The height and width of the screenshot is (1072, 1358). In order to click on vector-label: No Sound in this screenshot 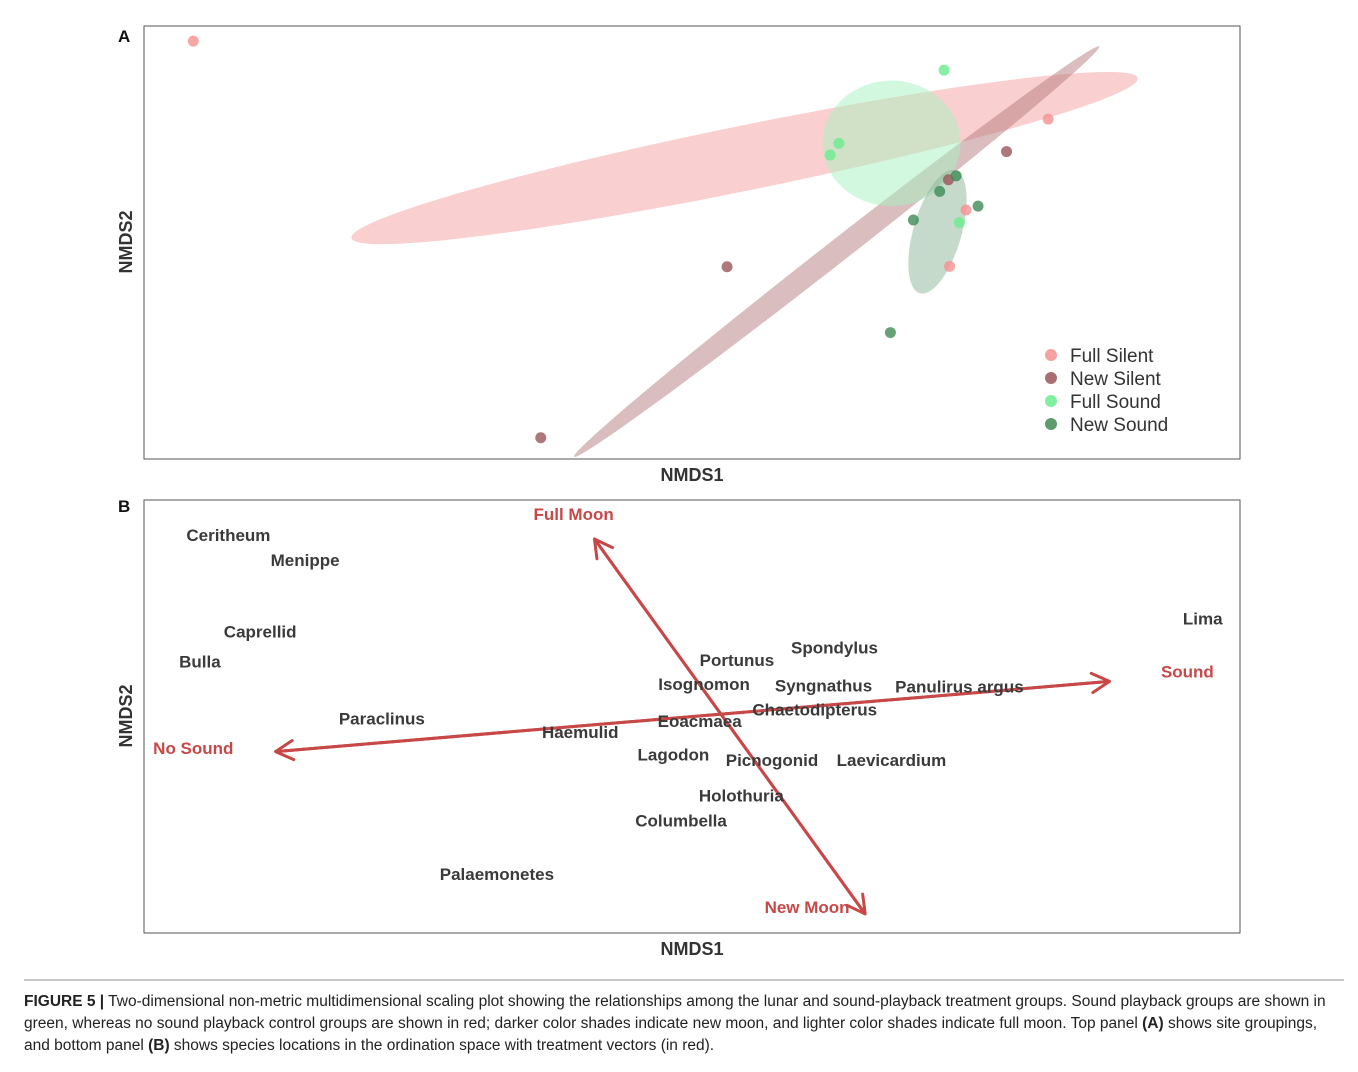, I will do `click(193, 748)`.